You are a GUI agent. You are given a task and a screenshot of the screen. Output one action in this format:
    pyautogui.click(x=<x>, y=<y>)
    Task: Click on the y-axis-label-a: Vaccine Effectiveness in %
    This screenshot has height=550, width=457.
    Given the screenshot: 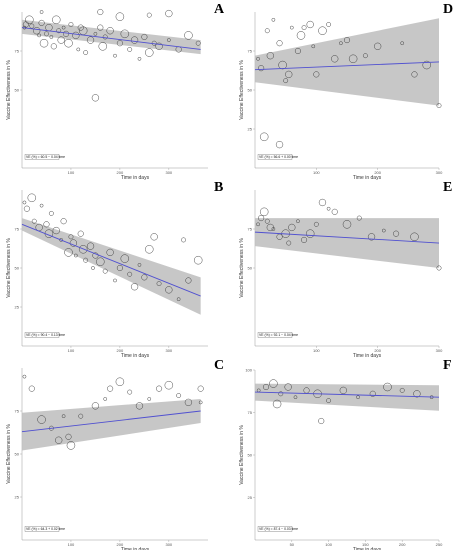 What is the action you would take?
    pyautogui.click(x=9, y=90)
    